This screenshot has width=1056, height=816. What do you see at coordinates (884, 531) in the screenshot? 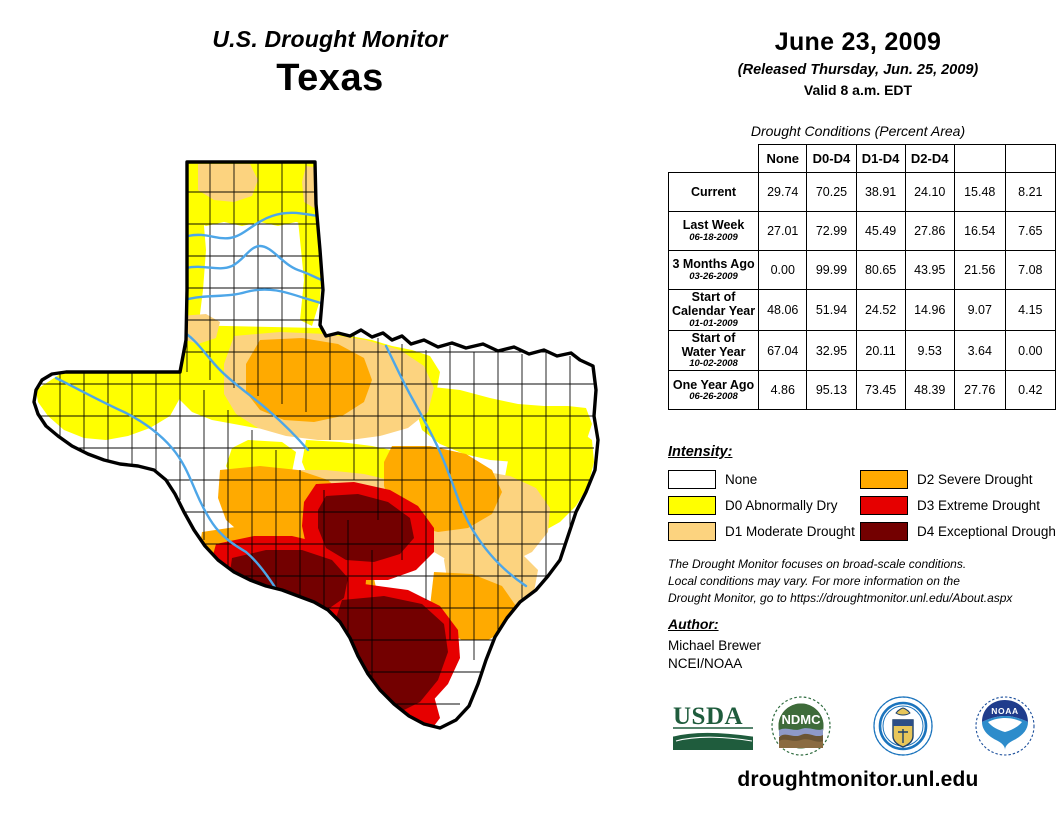
I see `legend-swatch-d4` at bounding box center [884, 531].